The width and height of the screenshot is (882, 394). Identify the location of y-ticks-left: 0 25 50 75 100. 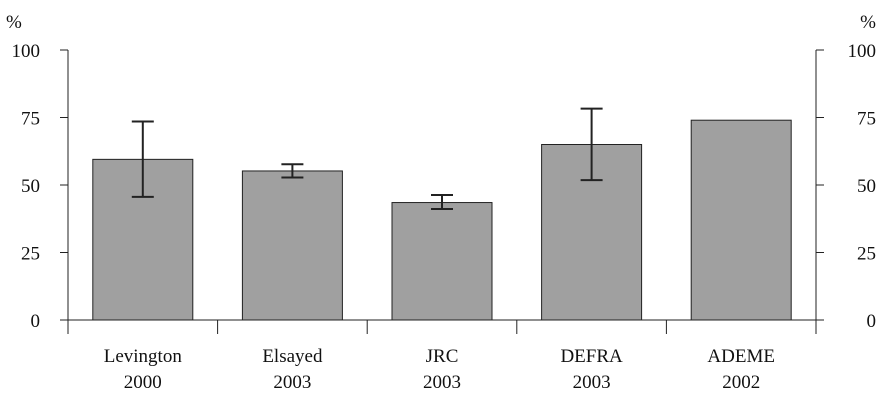
(40, 186).